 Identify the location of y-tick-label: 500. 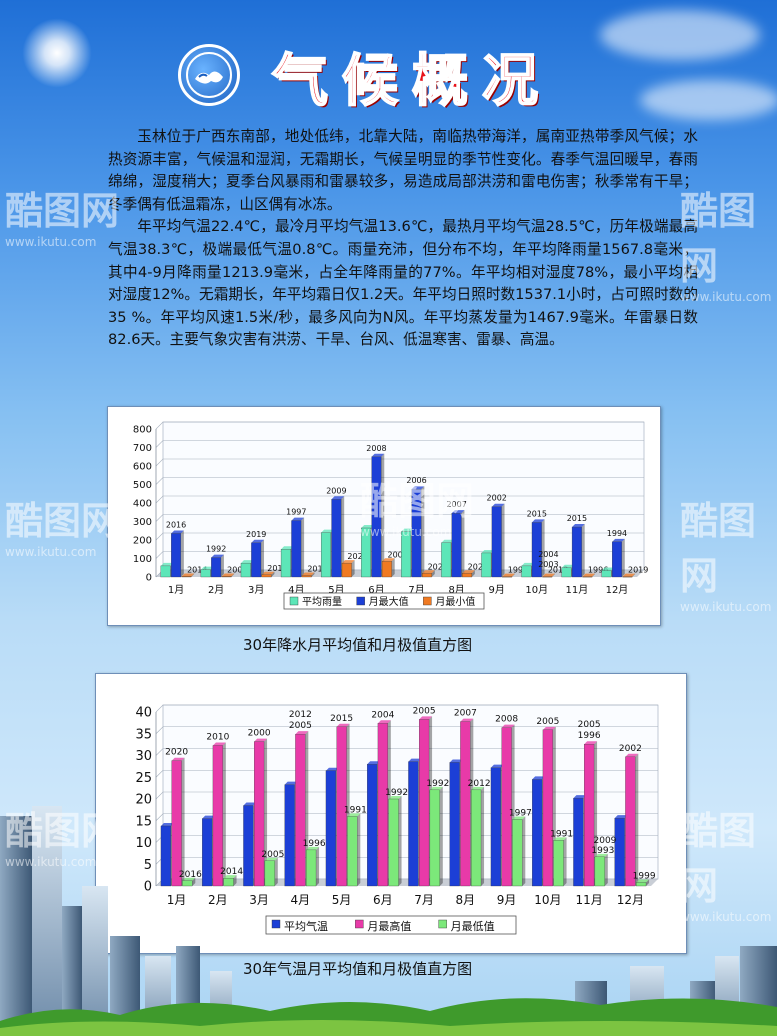
(142, 485).